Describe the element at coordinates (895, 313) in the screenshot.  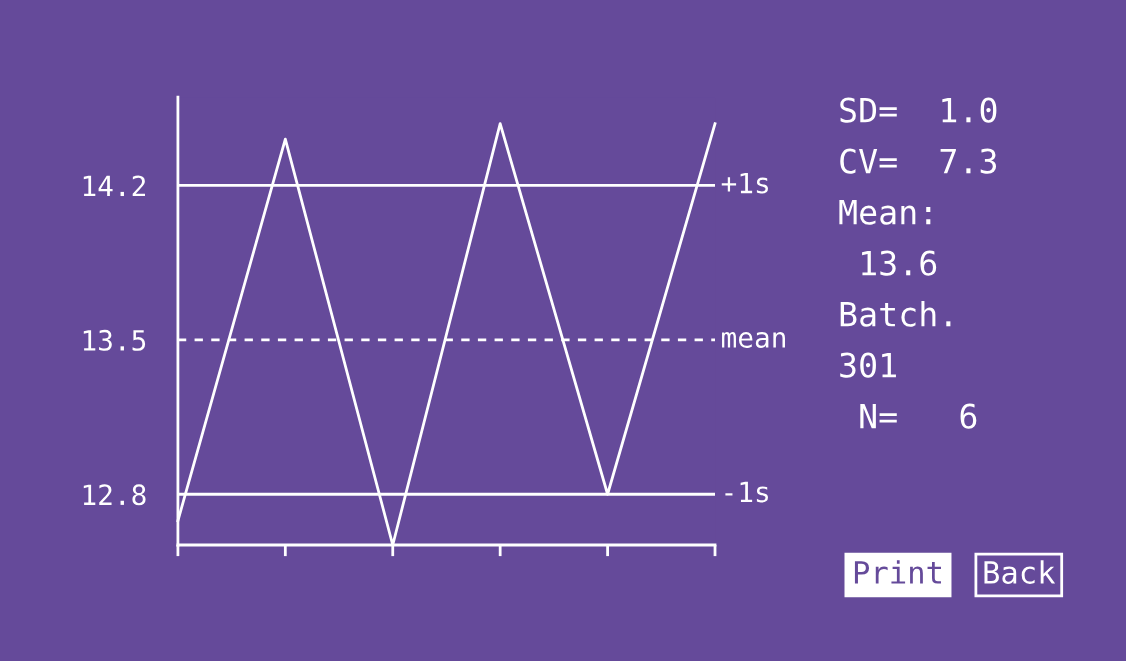
I see `text: Batch.` at that location.